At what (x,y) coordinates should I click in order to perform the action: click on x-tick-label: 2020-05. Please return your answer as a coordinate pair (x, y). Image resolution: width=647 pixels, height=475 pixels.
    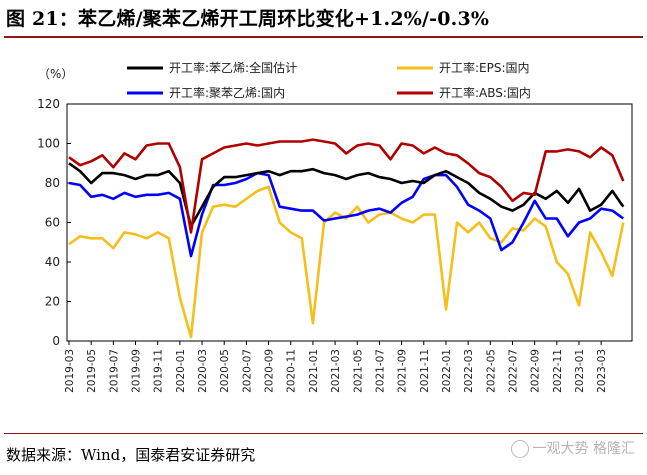
    Looking at the image, I should click on (225, 371).